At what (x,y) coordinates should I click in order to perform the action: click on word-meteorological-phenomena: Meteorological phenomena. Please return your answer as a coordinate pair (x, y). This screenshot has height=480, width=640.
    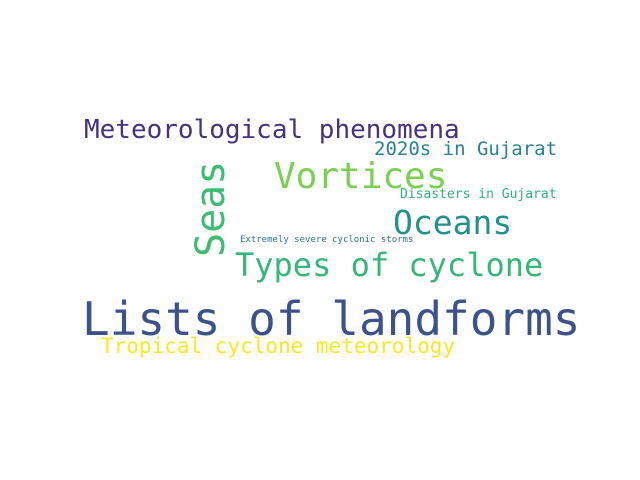
    Looking at the image, I should click on (272, 130).